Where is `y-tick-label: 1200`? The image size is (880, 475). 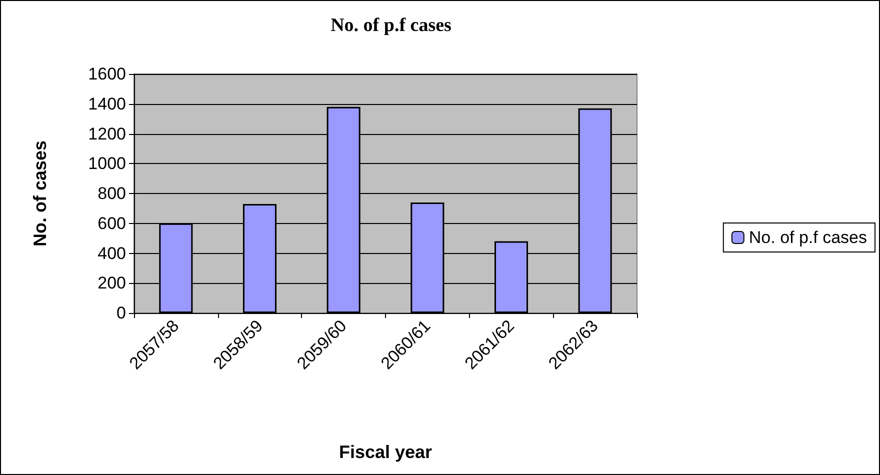 y-tick-label: 1200 is located at coordinates (107, 134).